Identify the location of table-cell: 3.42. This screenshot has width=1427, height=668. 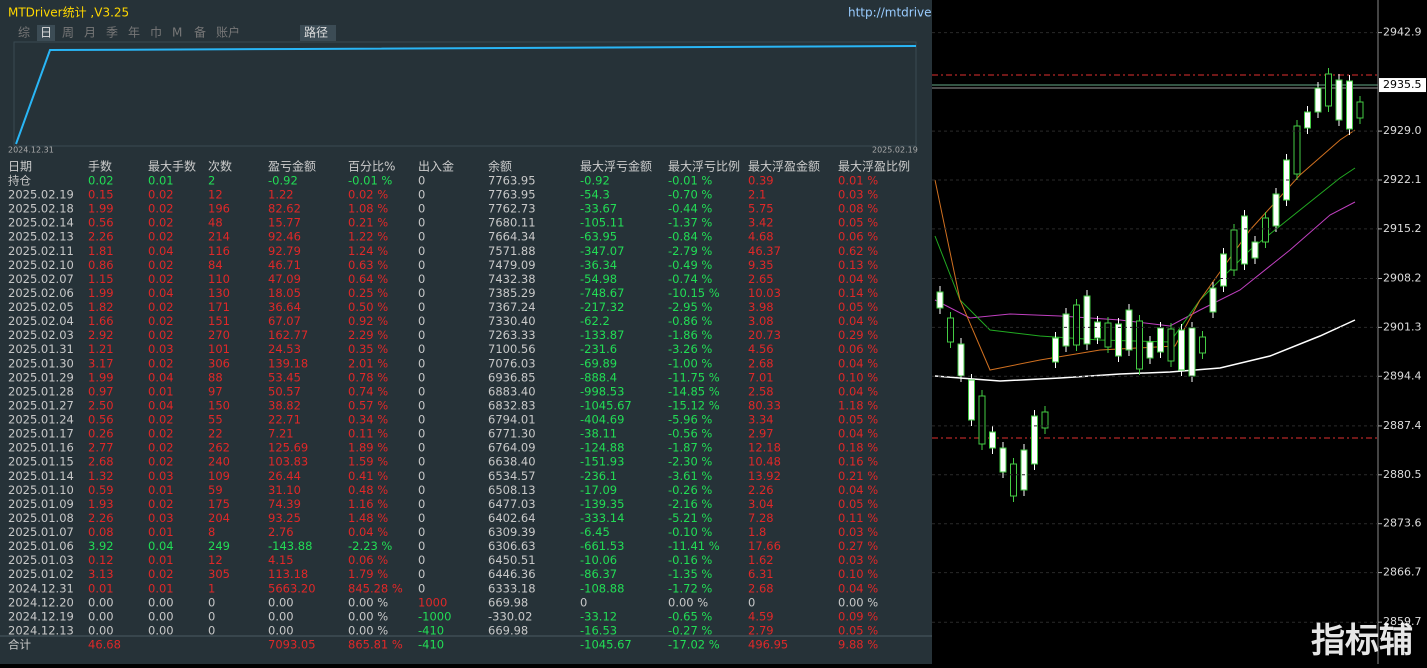
(761, 223).